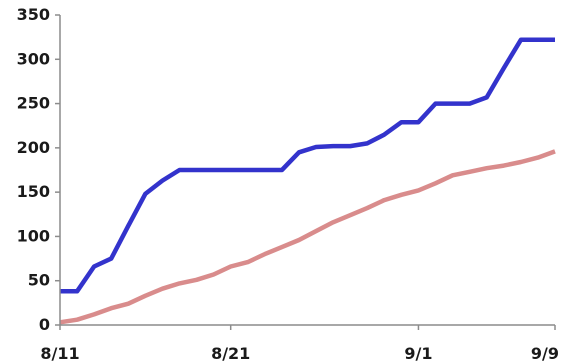  What do you see at coordinates (33, 235) in the screenshot?
I see `y-tick-label: 100` at bounding box center [33, 235].